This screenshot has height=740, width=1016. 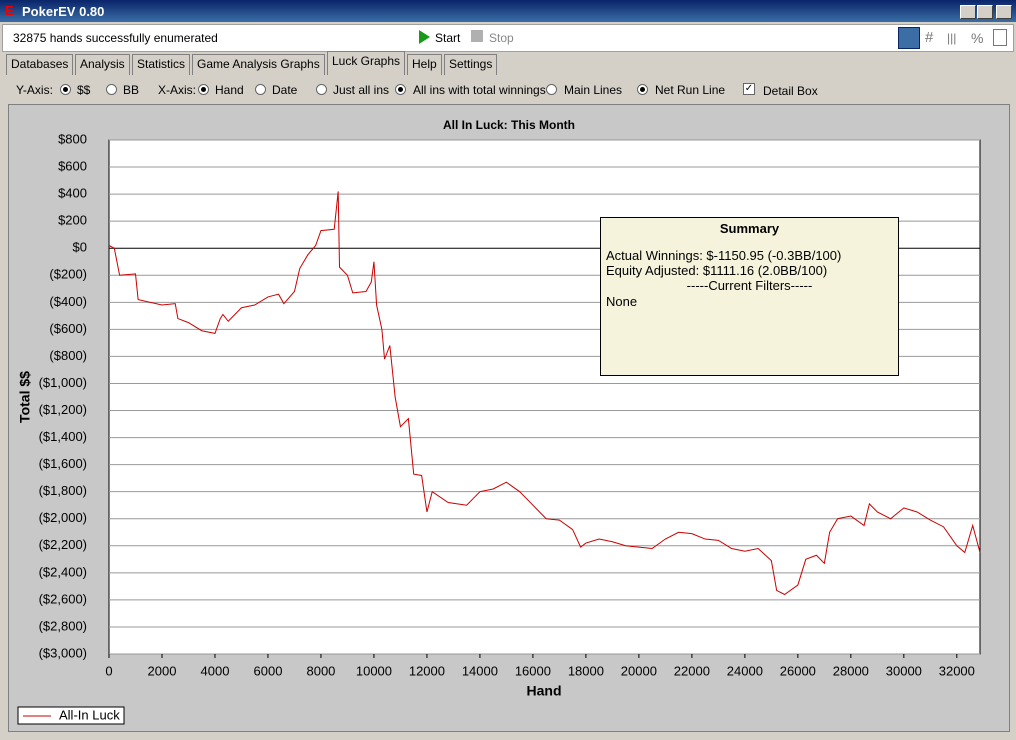 I want to click on y-tick-label: ($1,800), so click(x=63, y=490).